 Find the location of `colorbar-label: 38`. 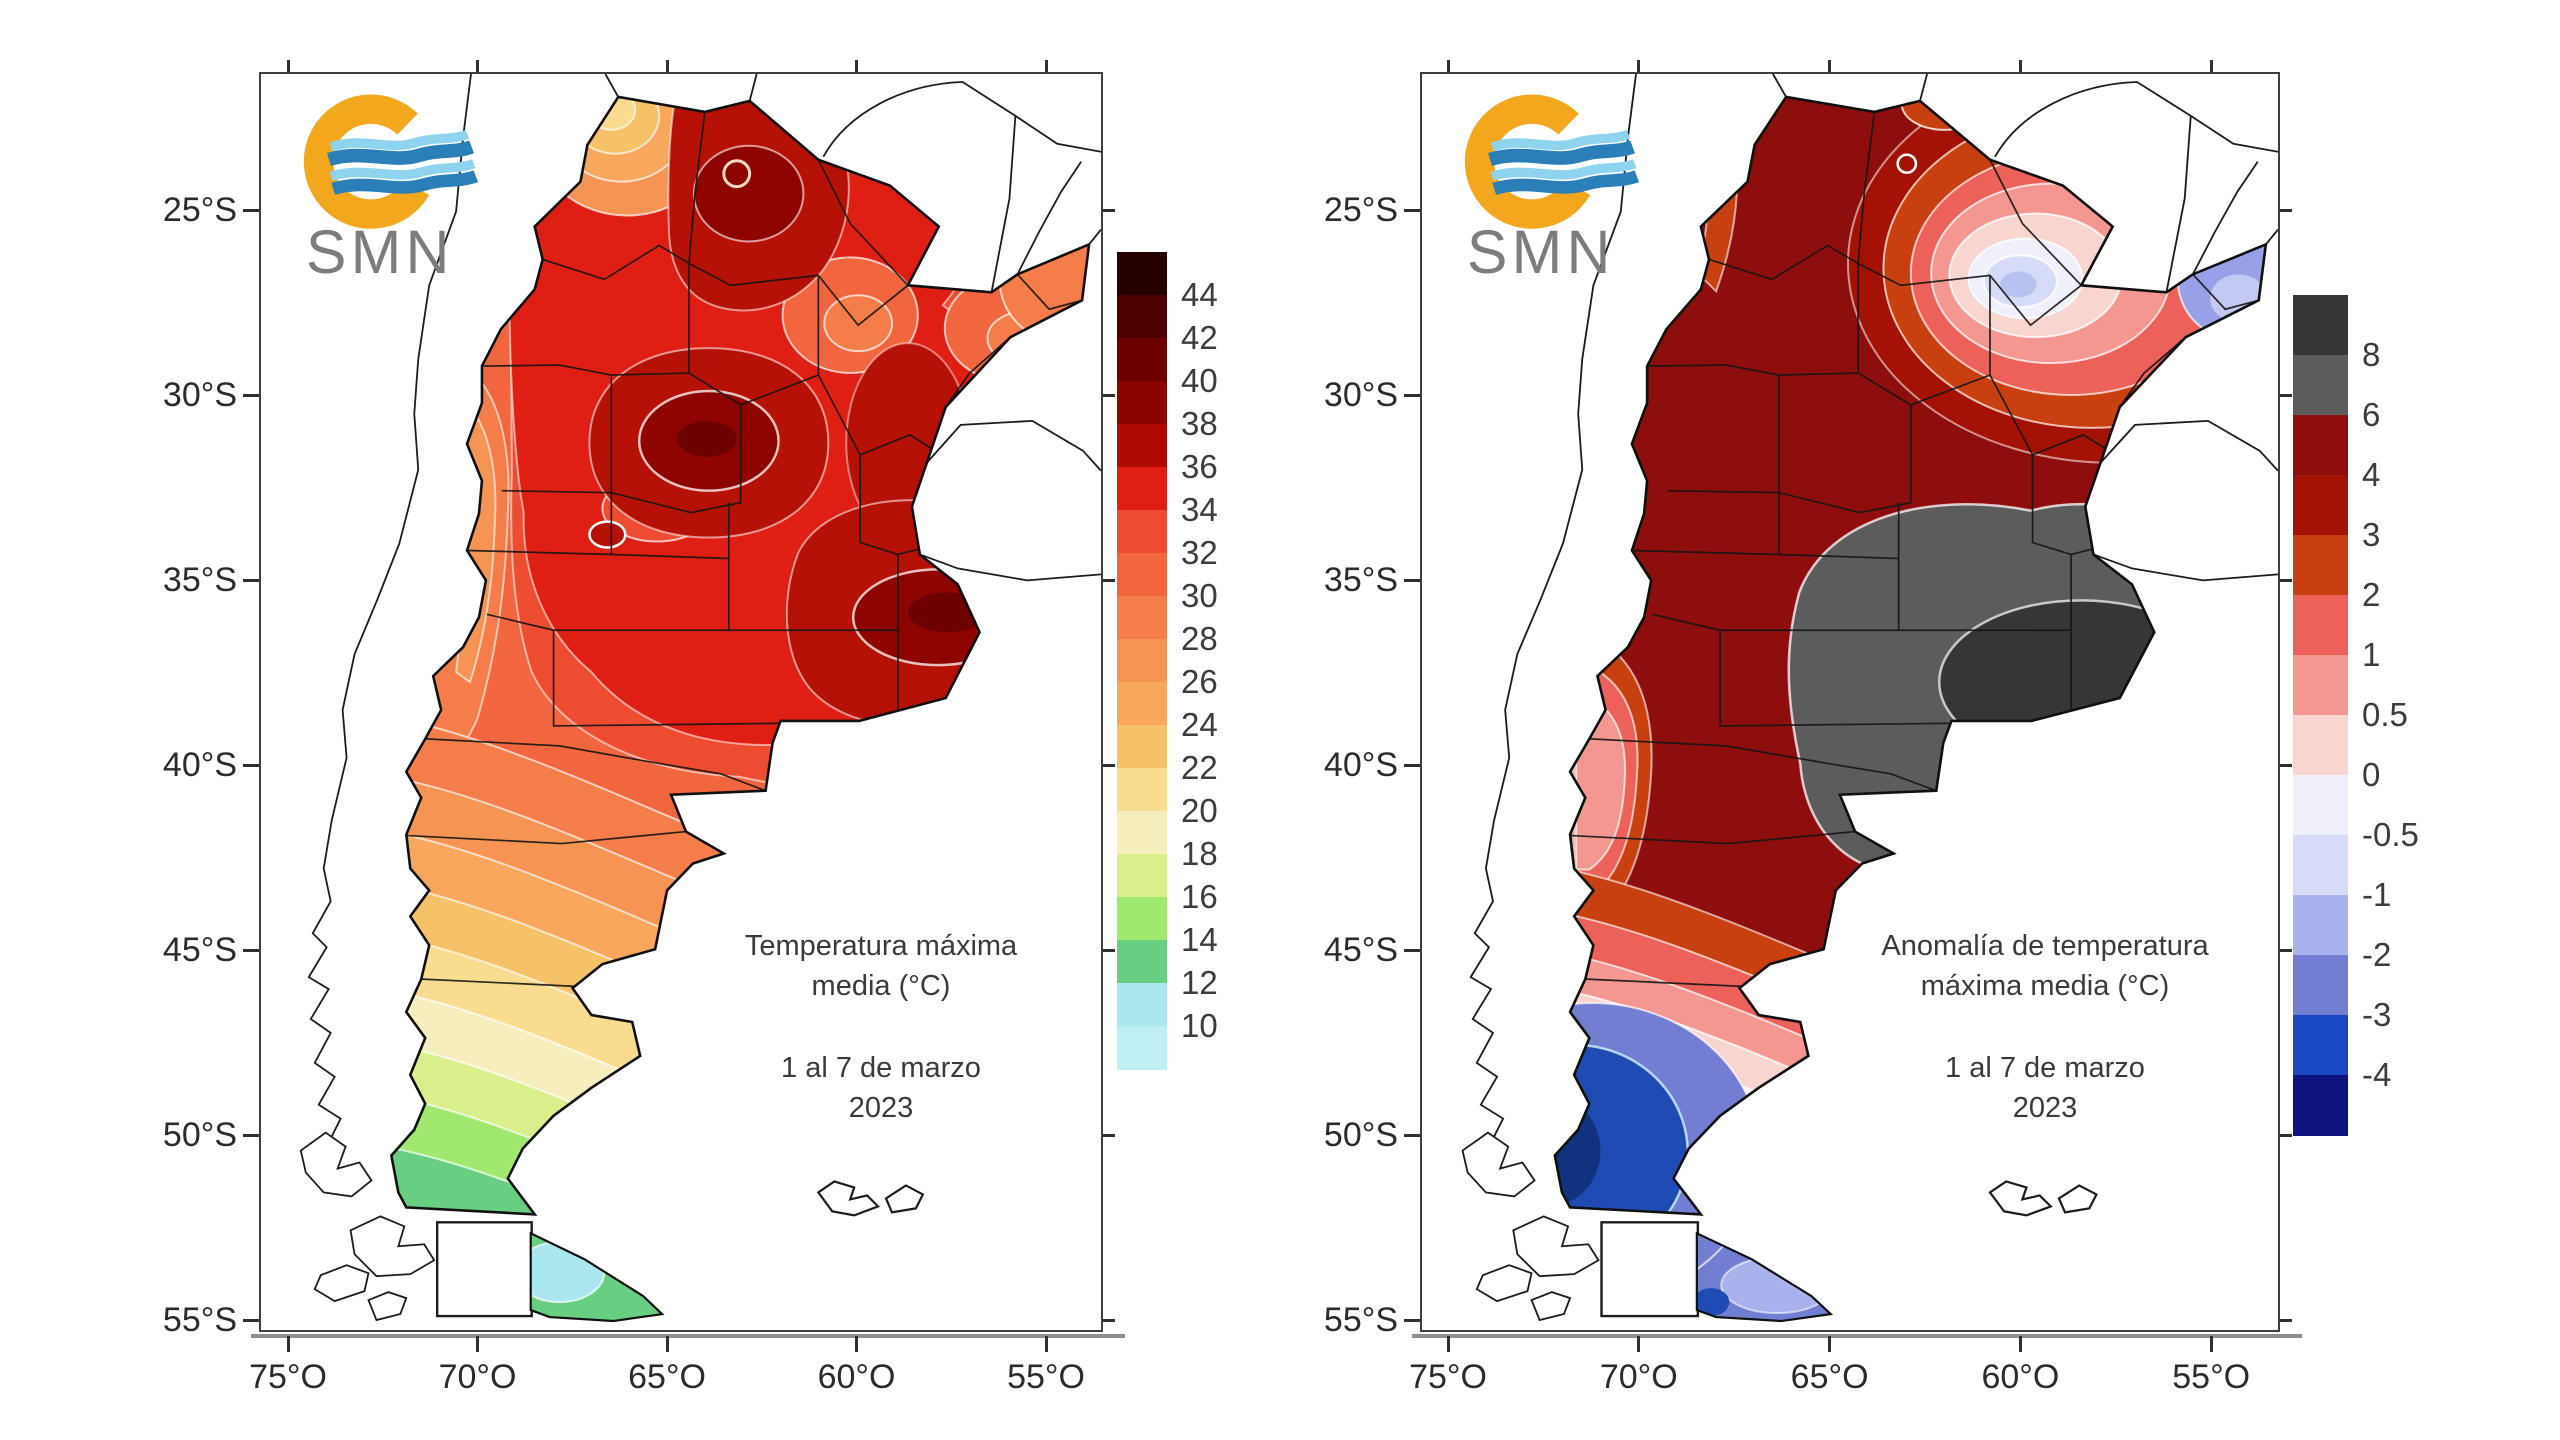

colorbar-label: 38 is located at coordinates (1199, 423).